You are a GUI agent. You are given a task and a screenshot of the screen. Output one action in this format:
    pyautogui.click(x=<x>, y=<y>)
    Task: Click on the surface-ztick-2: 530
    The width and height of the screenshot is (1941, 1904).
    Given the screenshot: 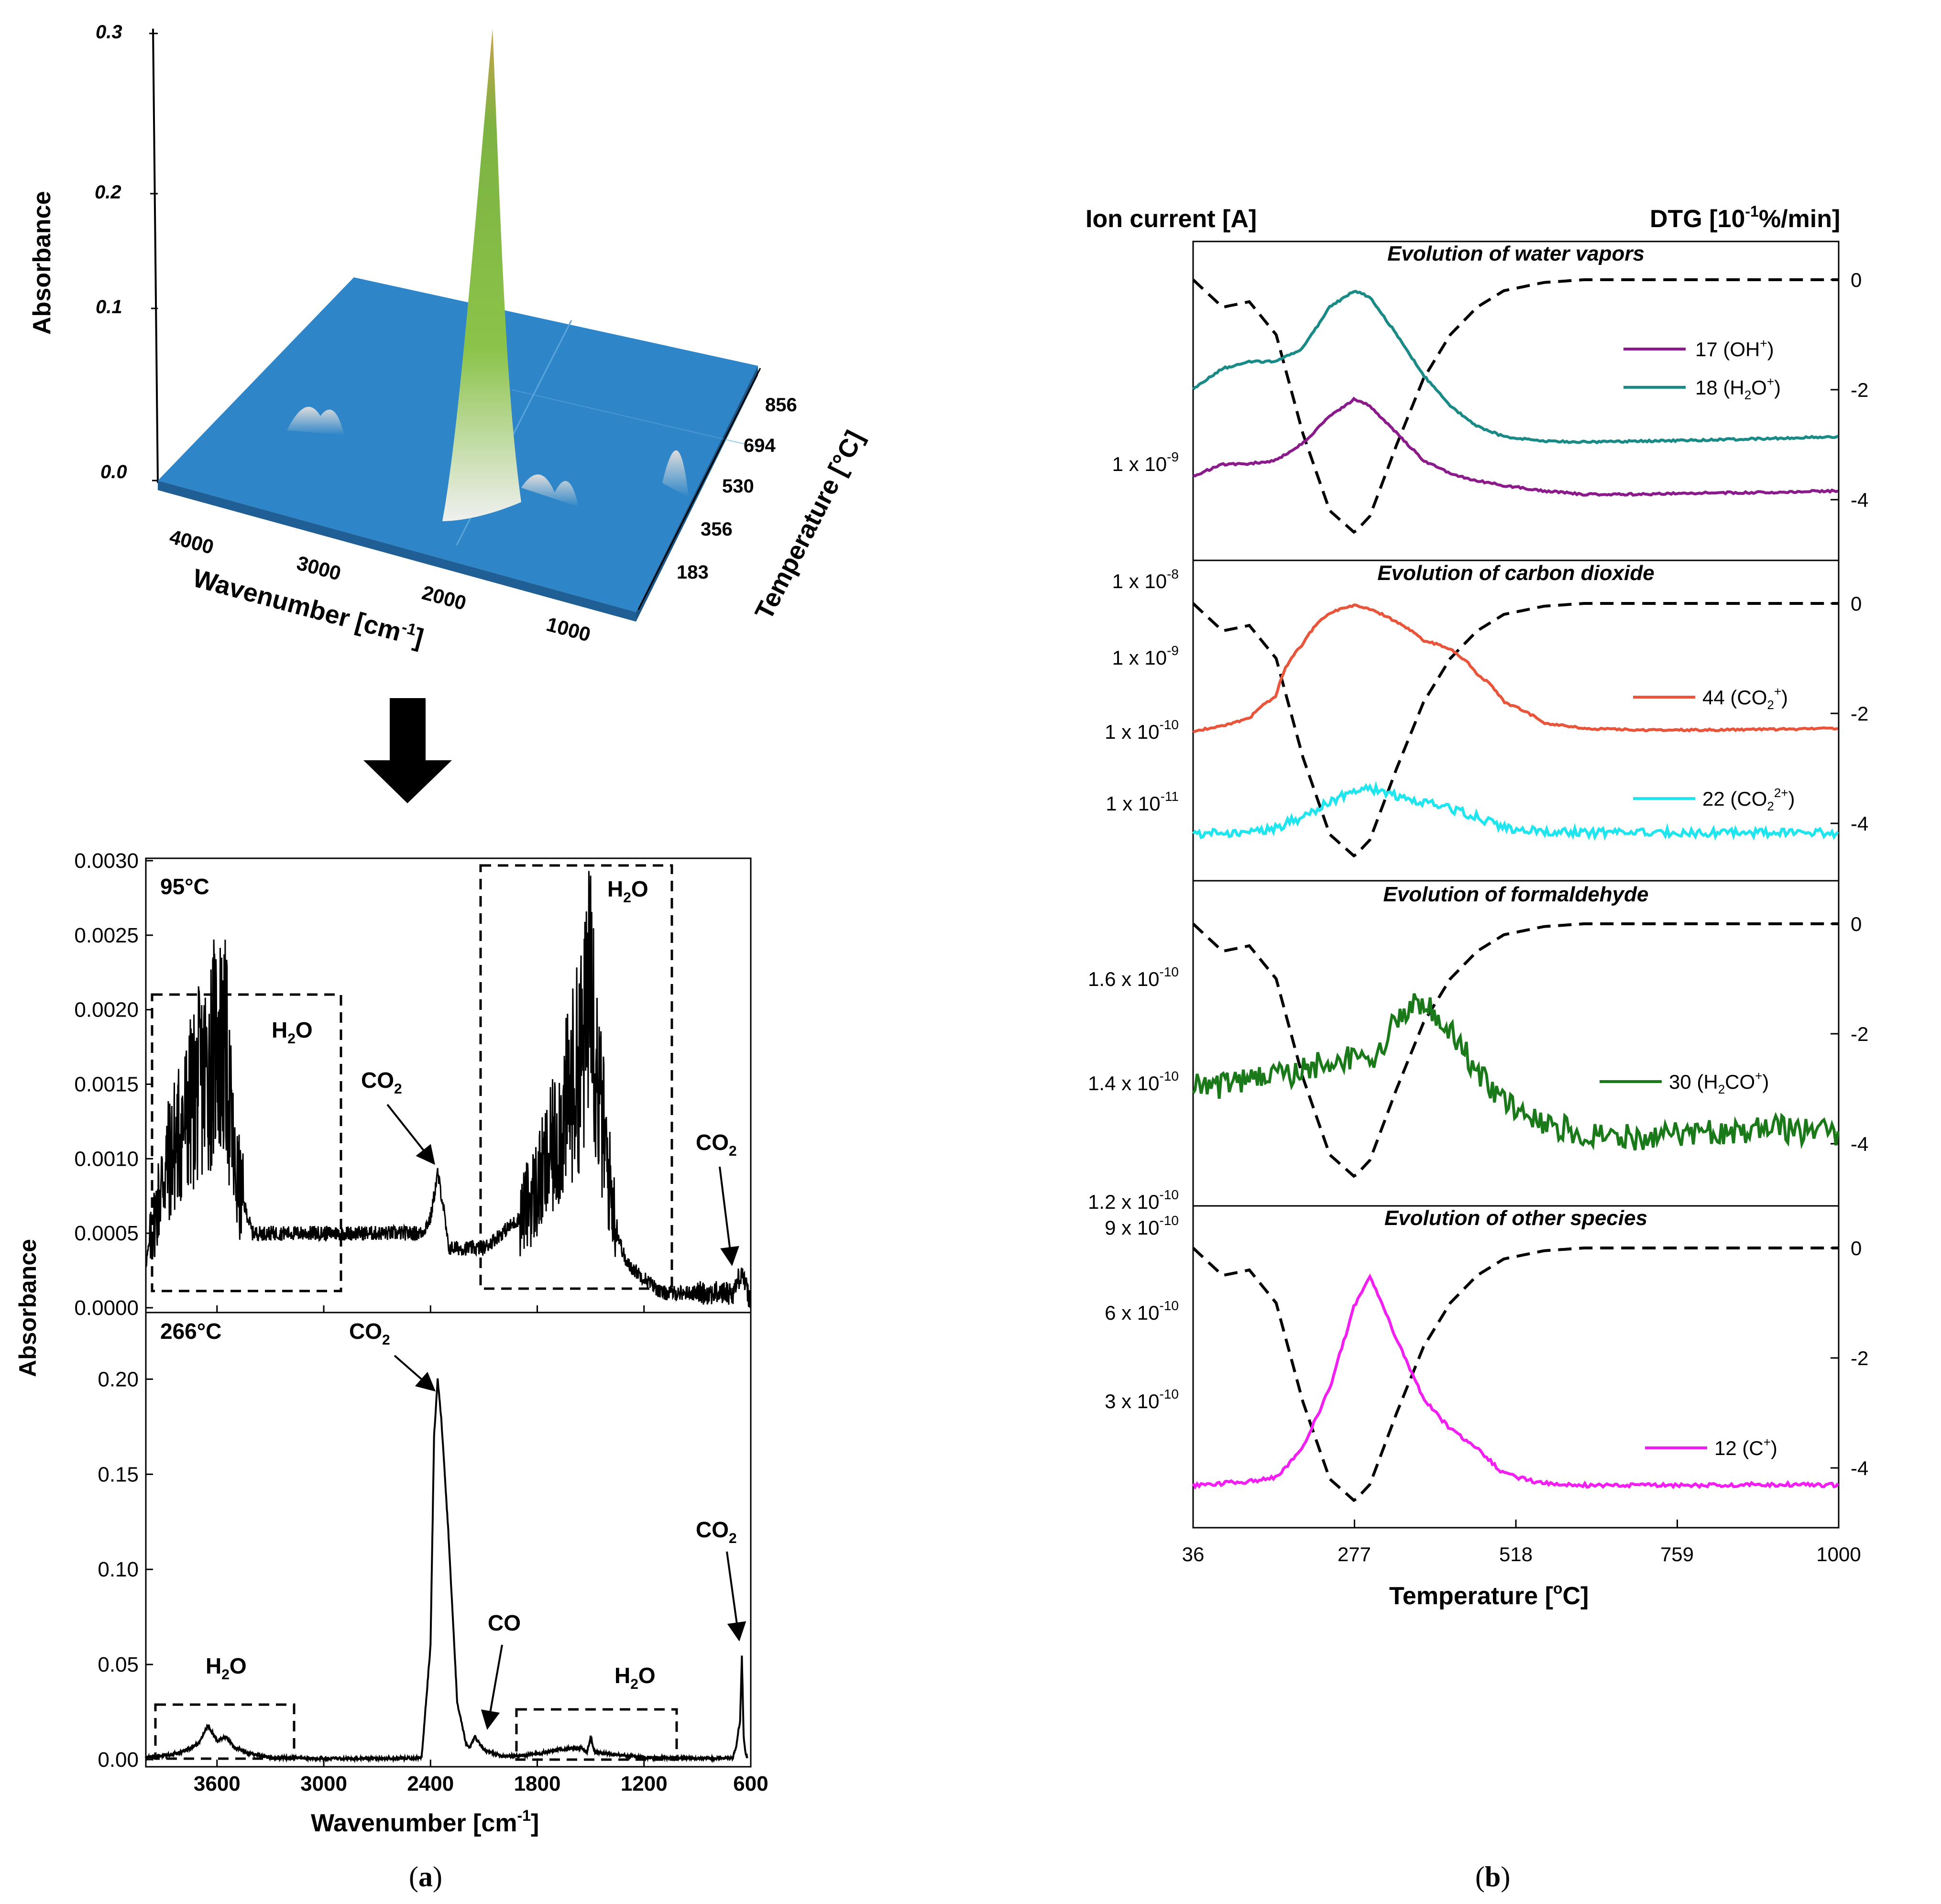 What is the action you would take?
    pyautogui.click(x=738, y=487)
    